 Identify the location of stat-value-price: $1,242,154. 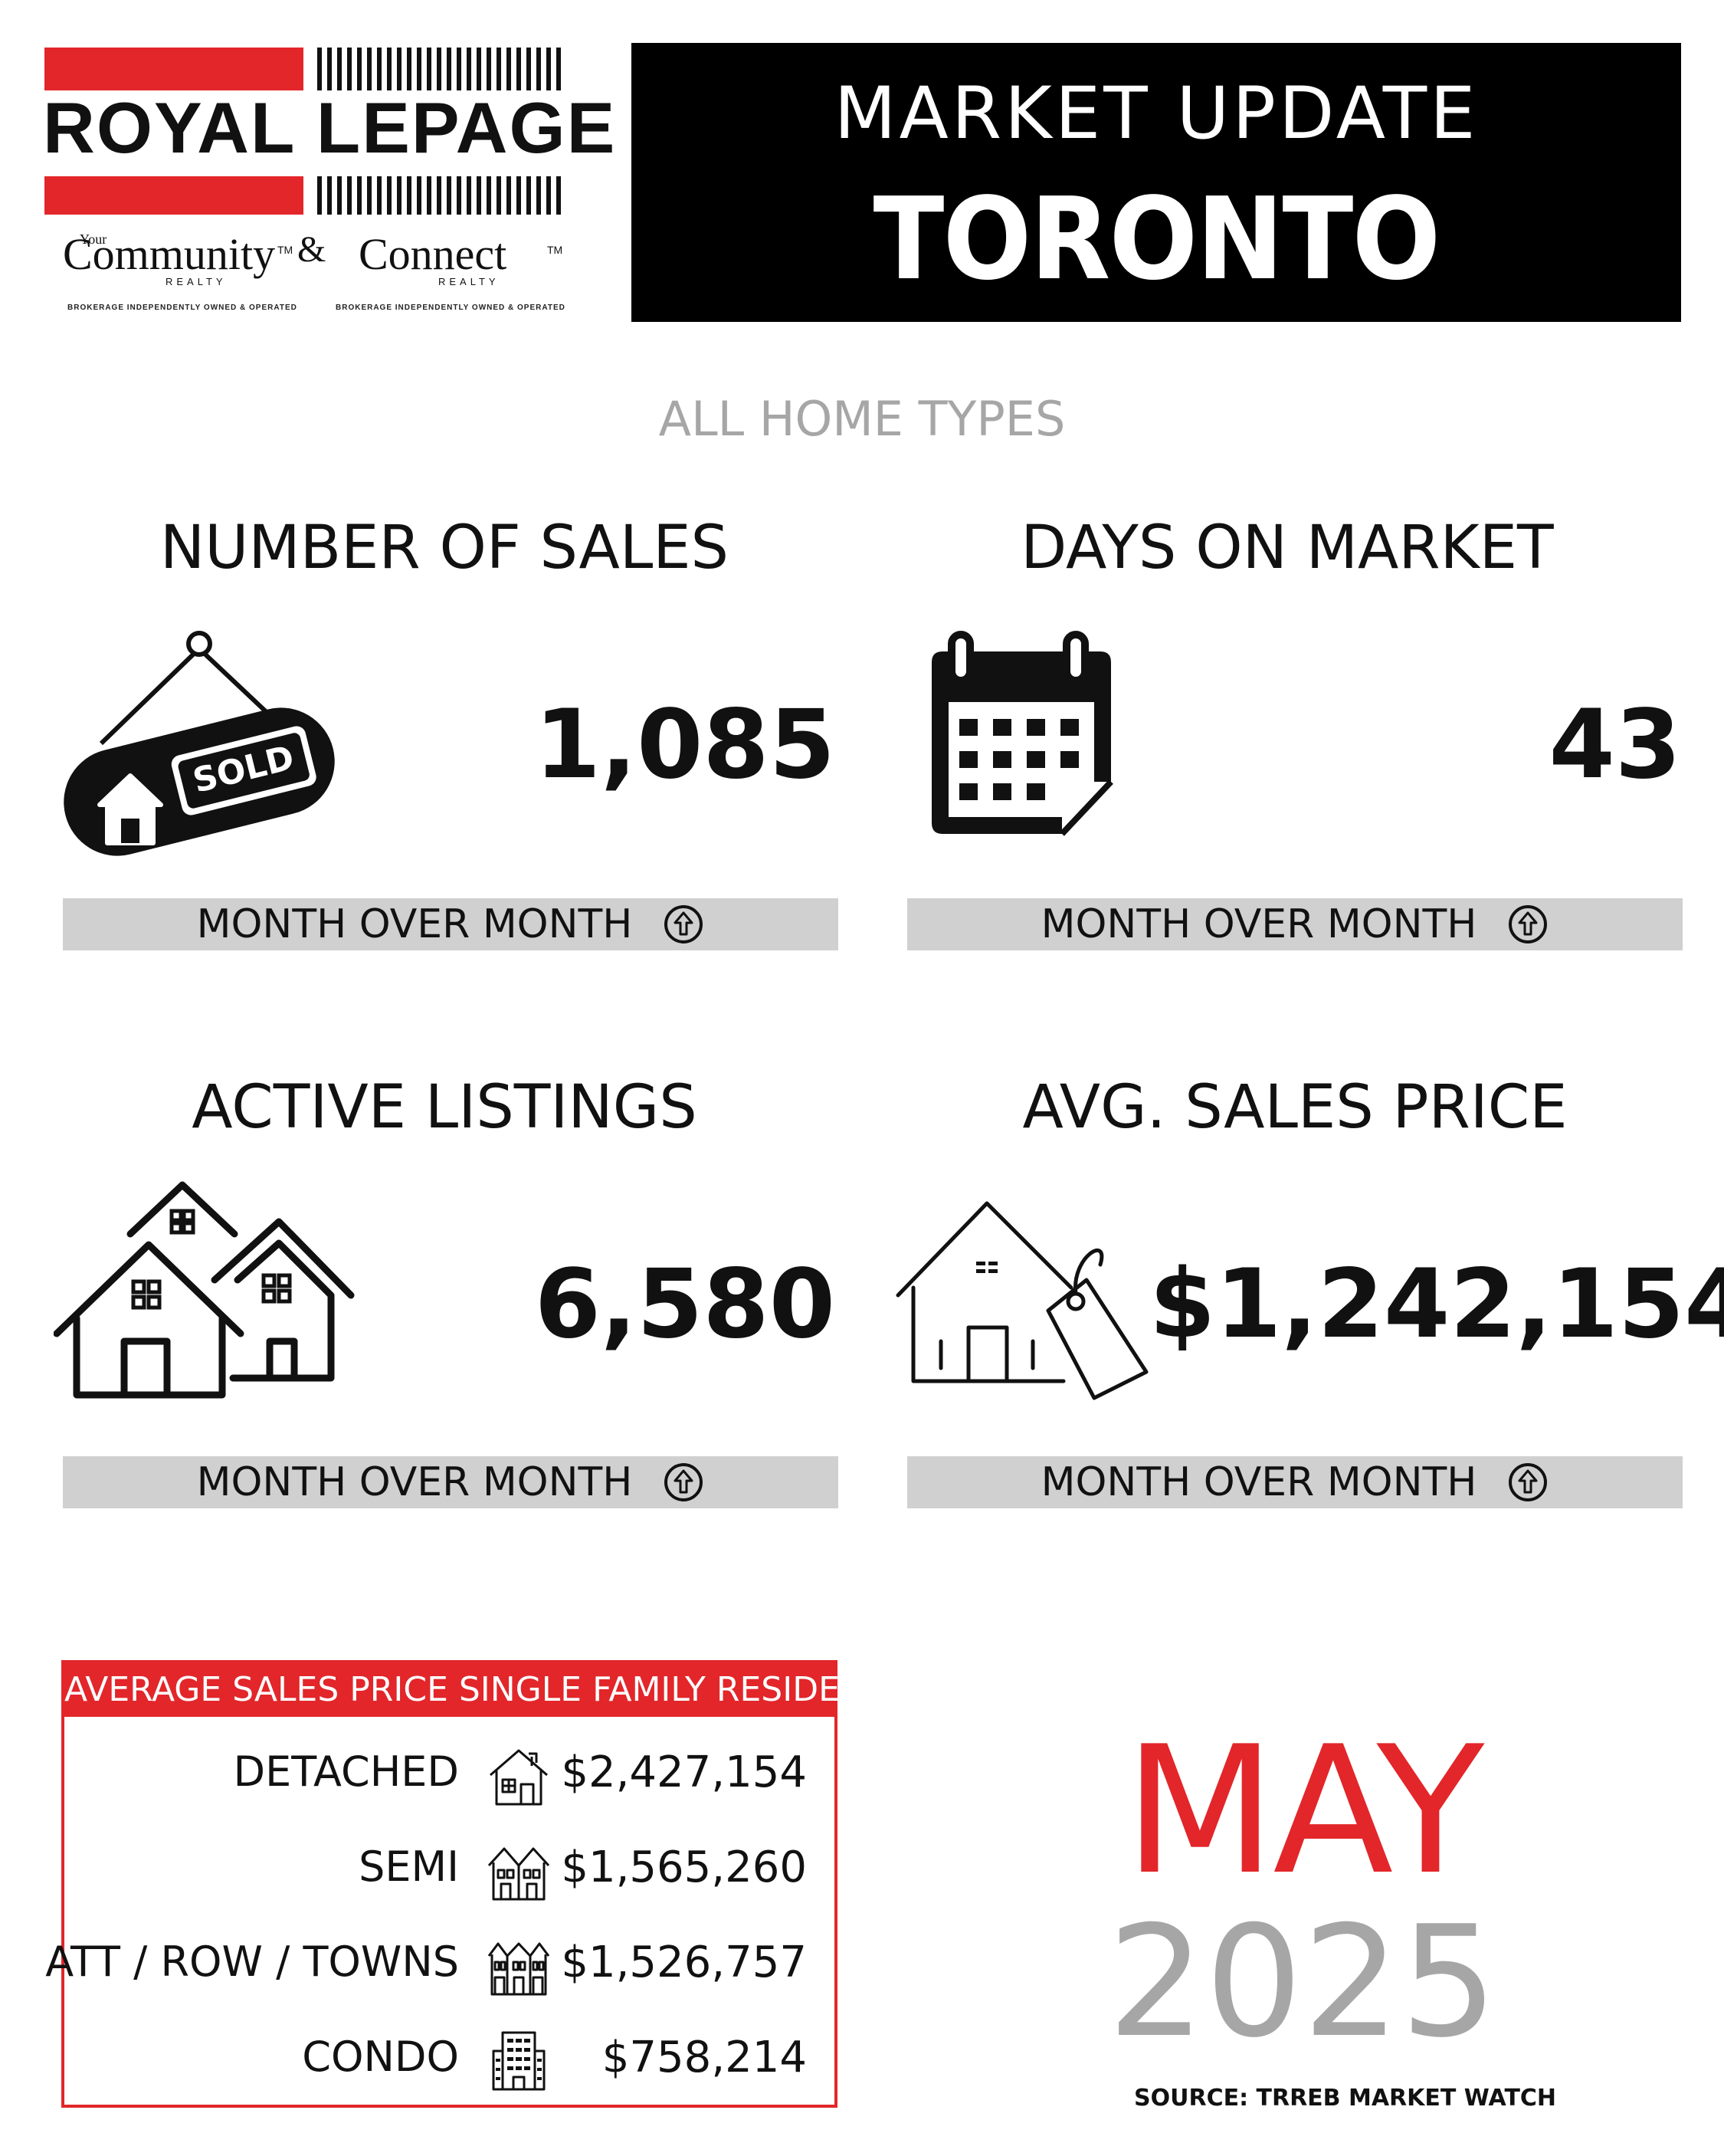
(1436, 1304).